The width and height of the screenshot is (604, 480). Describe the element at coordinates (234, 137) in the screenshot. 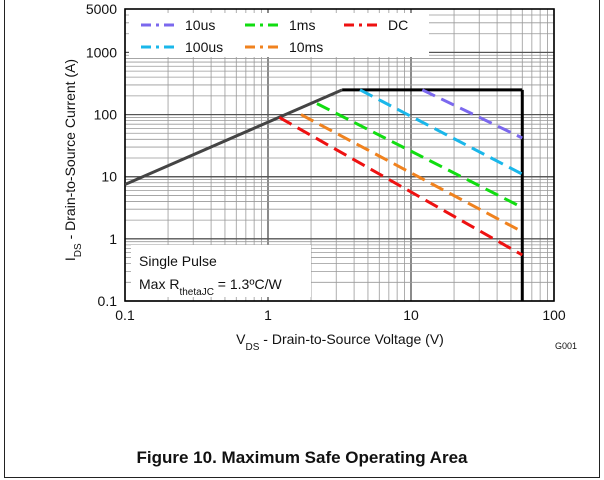

I see `rdson-limit-line` at that location.